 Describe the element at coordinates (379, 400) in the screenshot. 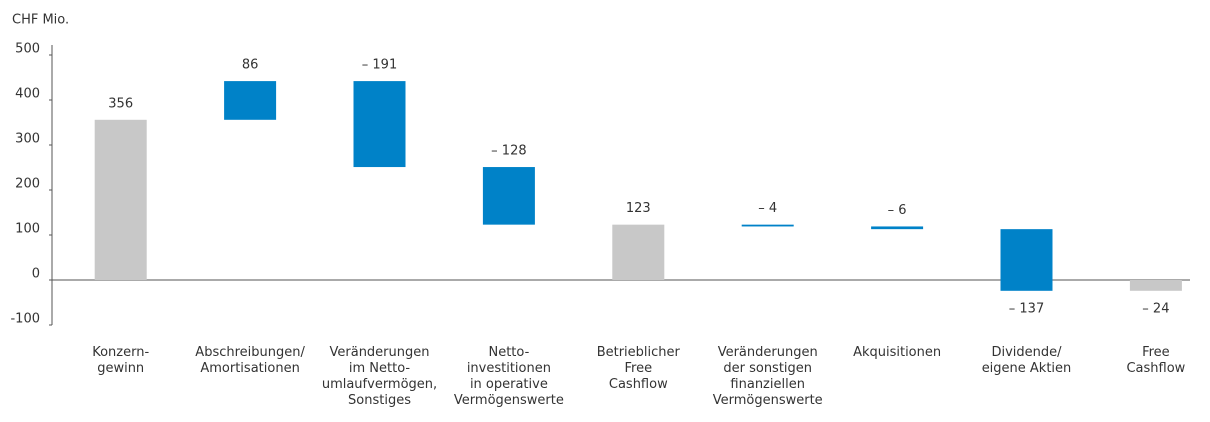

I see `x-tick-label-line: Sonstiges` at that location.